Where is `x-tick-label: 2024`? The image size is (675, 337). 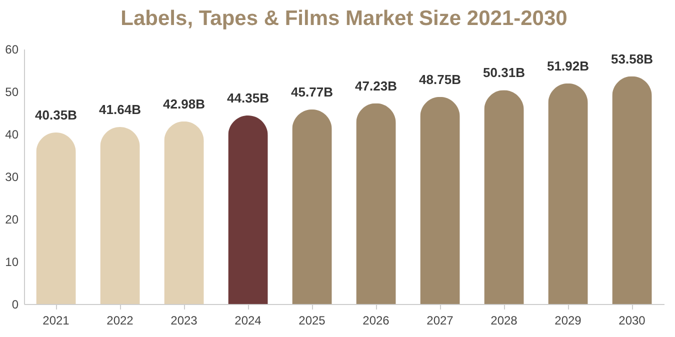 x-tick-label: 2024 is located at coordinates (248, 321).